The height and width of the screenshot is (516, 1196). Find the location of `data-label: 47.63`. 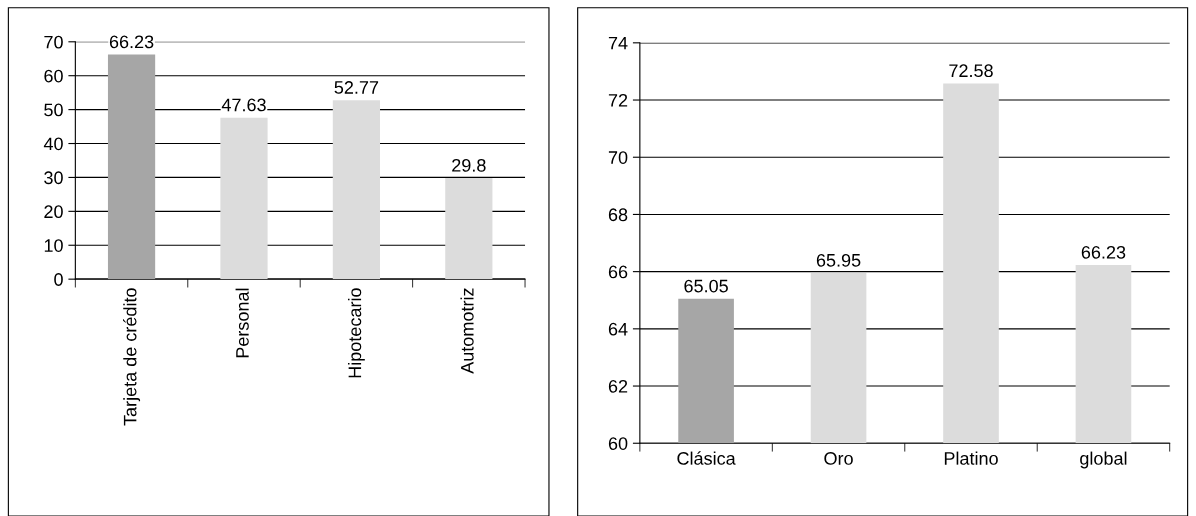

data-label: 47.63 is located at coordinates (243, 105).